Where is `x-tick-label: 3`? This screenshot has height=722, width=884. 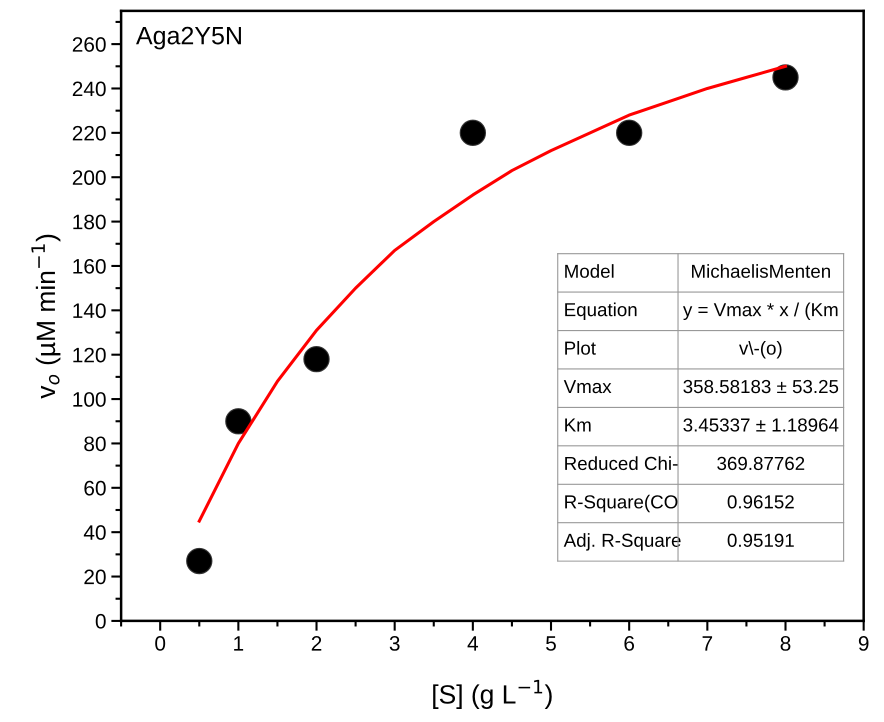 x-tick-label: 3 is located at coordinates (395, 643).